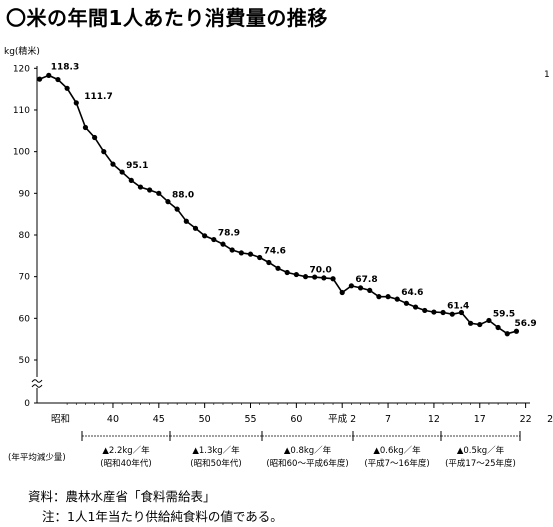  What do you see at coordinates (412, 293) in the screenshot?
I see `data-label: 64.6` at bounding box center [412, 293].